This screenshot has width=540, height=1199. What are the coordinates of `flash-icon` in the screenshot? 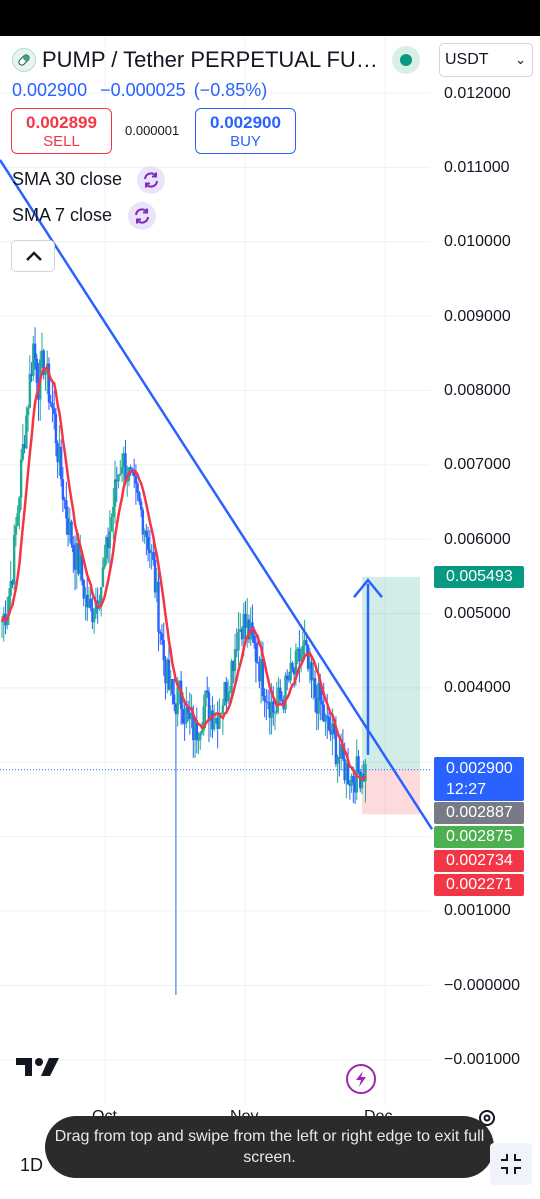 It's located at (361, 1079).